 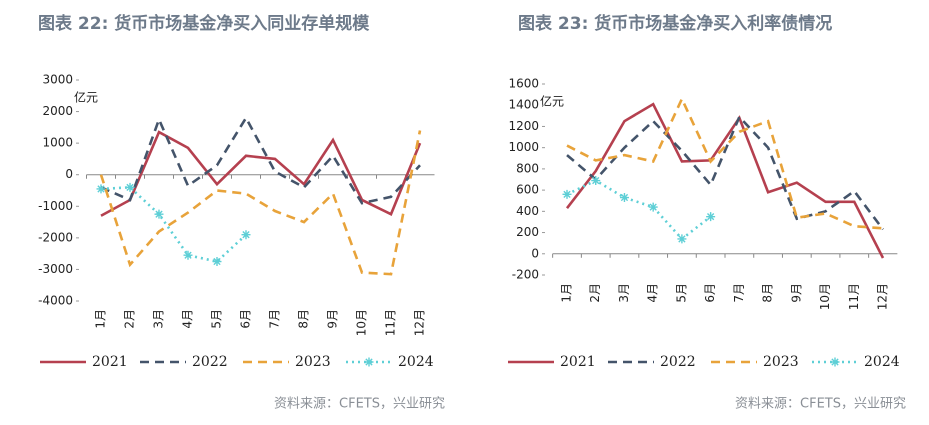 I want to click on y-tick-label: 600, so click(x=527, y=190).